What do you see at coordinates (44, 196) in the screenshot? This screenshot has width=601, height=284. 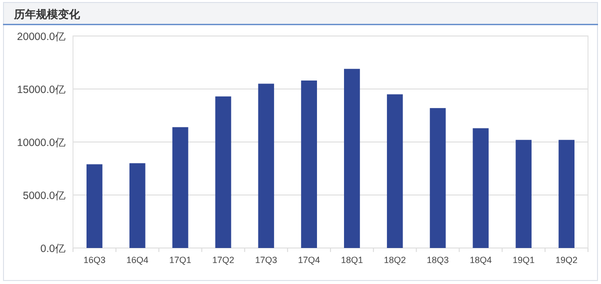 I see `y-tick-label: 5000.0亿` at bounding box center [44, 196].